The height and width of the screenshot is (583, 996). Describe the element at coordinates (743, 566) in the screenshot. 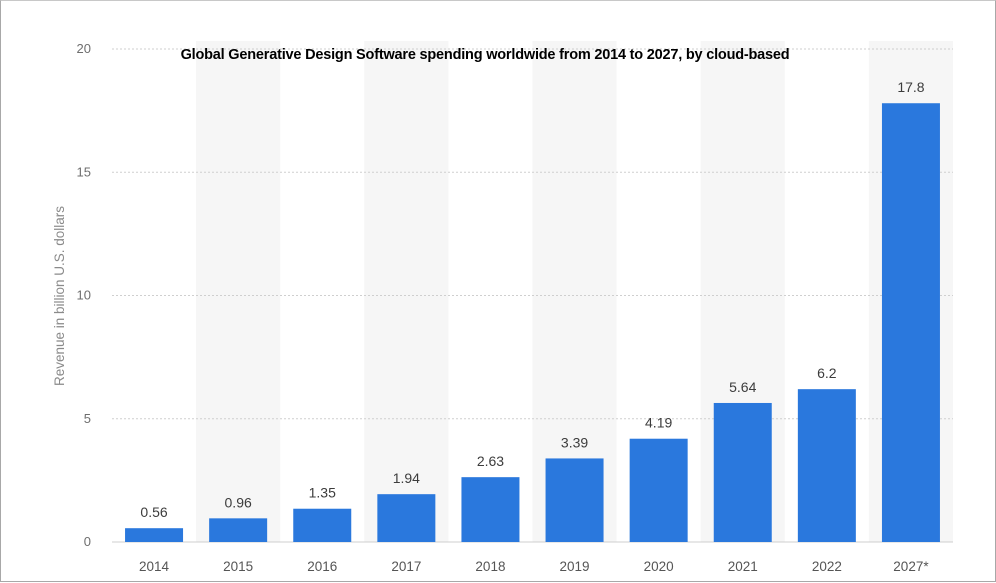

I see `x-tick-label-2021: 2021` at that location.